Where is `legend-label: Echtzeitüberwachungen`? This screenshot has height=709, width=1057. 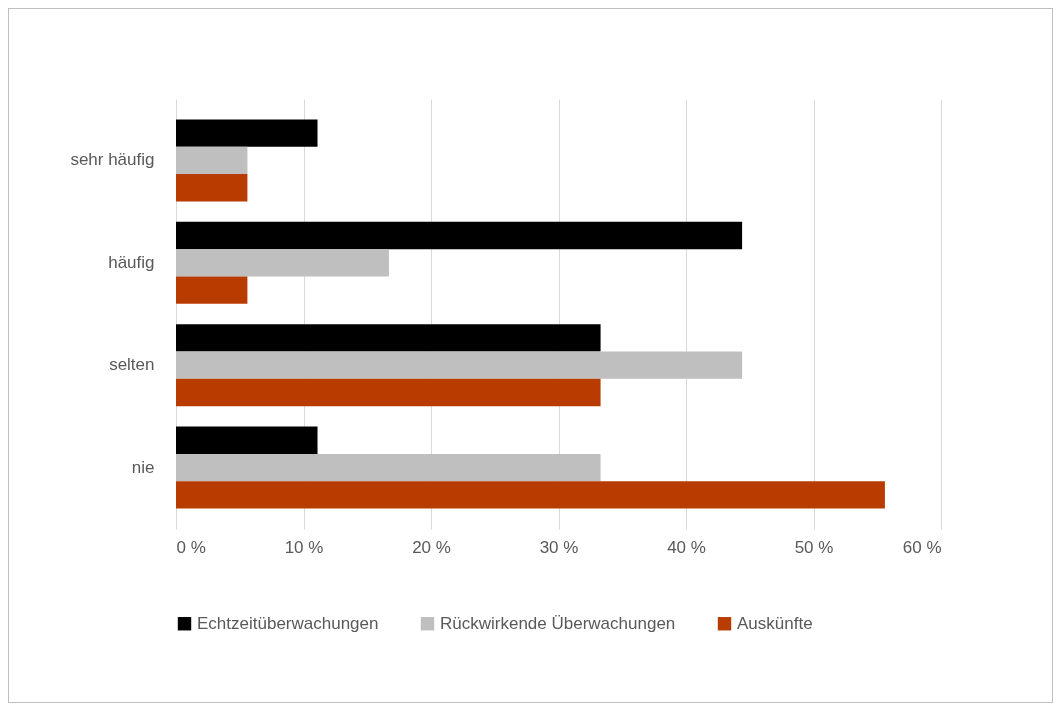
legend-label: Echtzeitüberwachungen is located at coordinates (288, 623).